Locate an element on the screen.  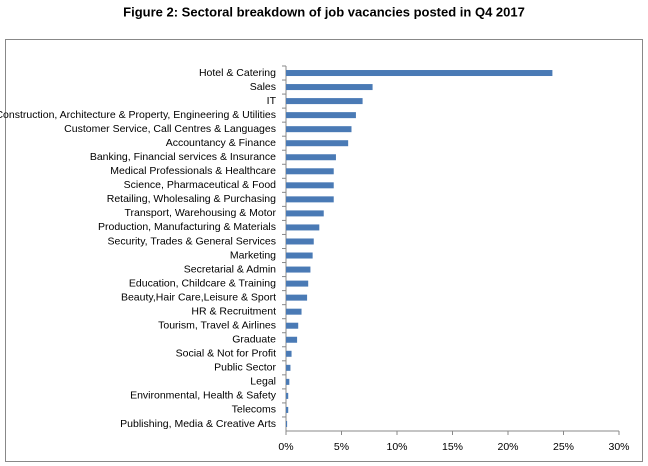
x-tick-label: 10% is located at coordinates (396, 447).